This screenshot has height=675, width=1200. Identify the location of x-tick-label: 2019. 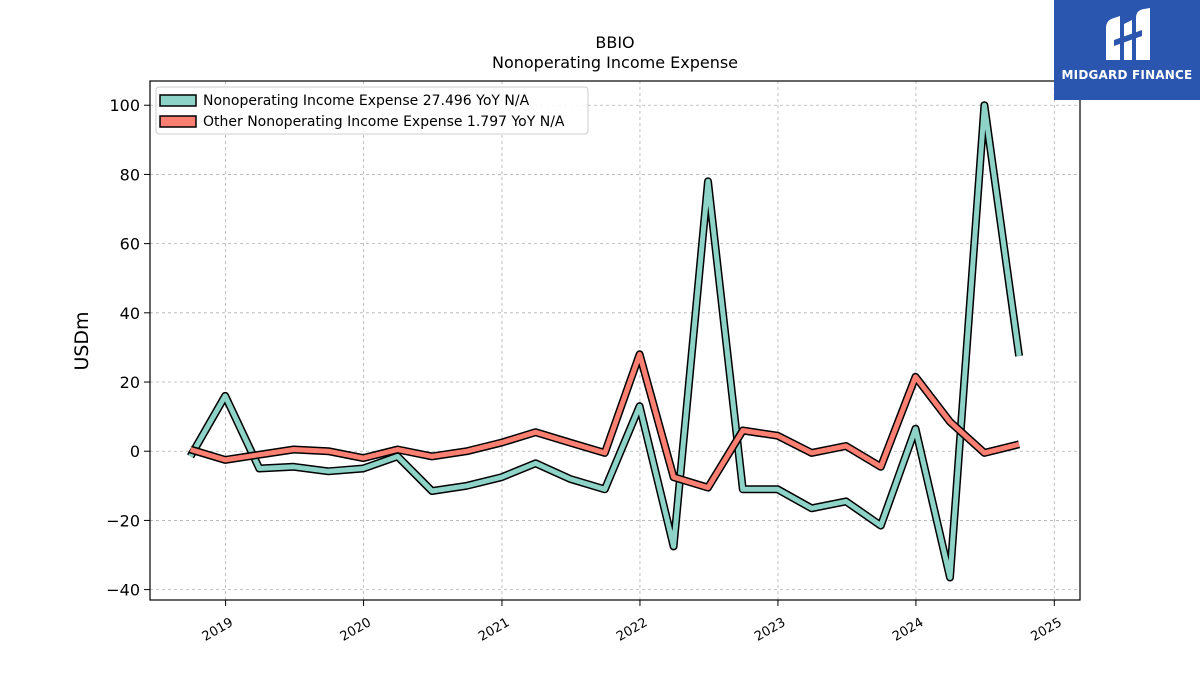
(218, 630).